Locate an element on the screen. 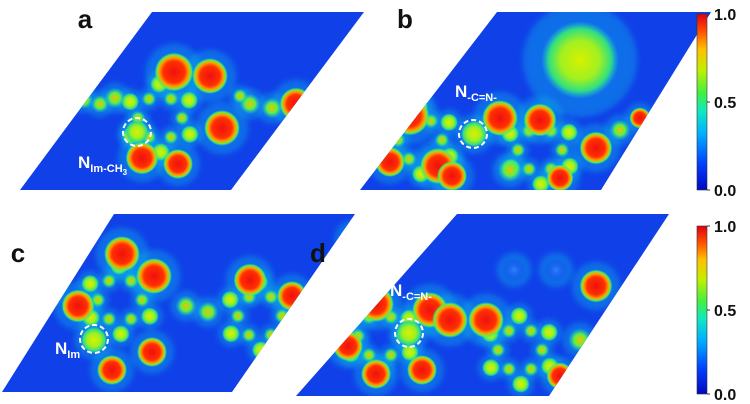  colorbar-tick-label: 1.0 is located at coordinates (725, 15).